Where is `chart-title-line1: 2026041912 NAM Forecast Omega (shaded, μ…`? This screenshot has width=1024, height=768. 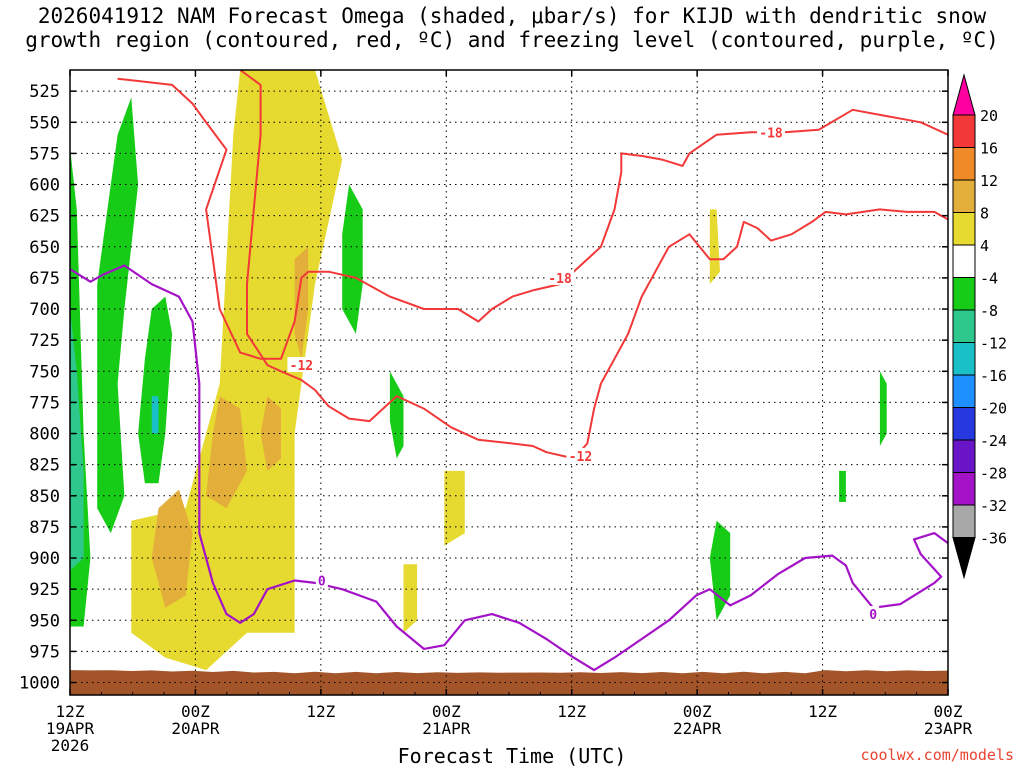 chart-title-line1: 2026041912 NAM Forecast Omega (shaded, μ… is located at coordinates (512, 16).